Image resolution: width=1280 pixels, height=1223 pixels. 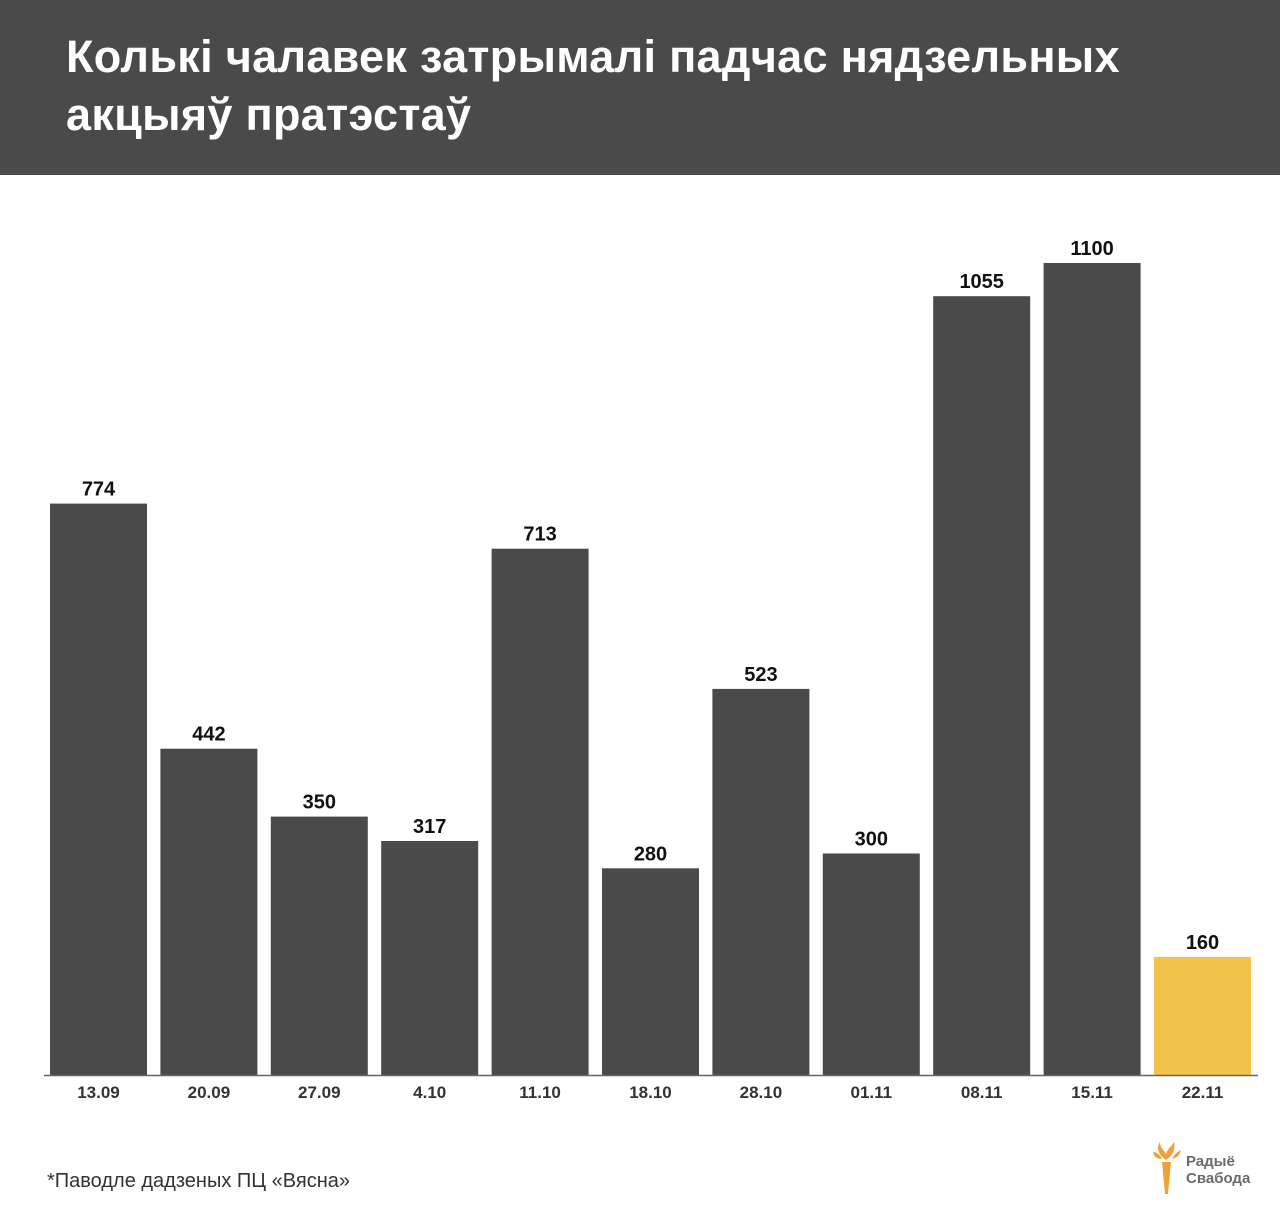 I want to click on bar-28.10, so click(x=761, y=881).